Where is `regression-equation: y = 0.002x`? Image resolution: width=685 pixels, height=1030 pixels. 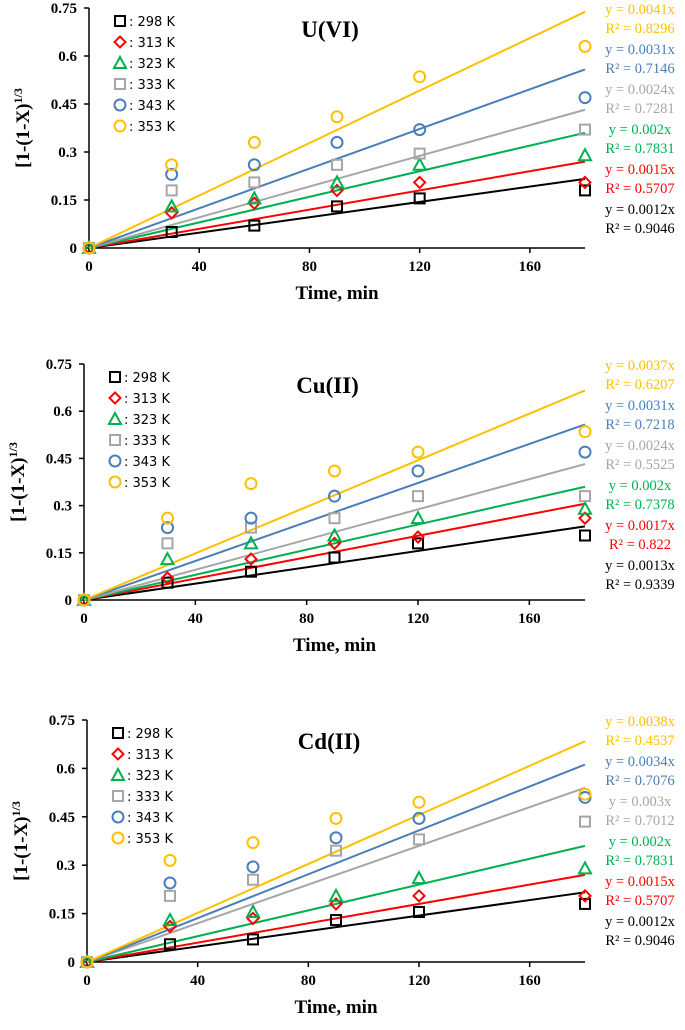 regression-equation: y = 0.002x is located at coordinates (640, 130).